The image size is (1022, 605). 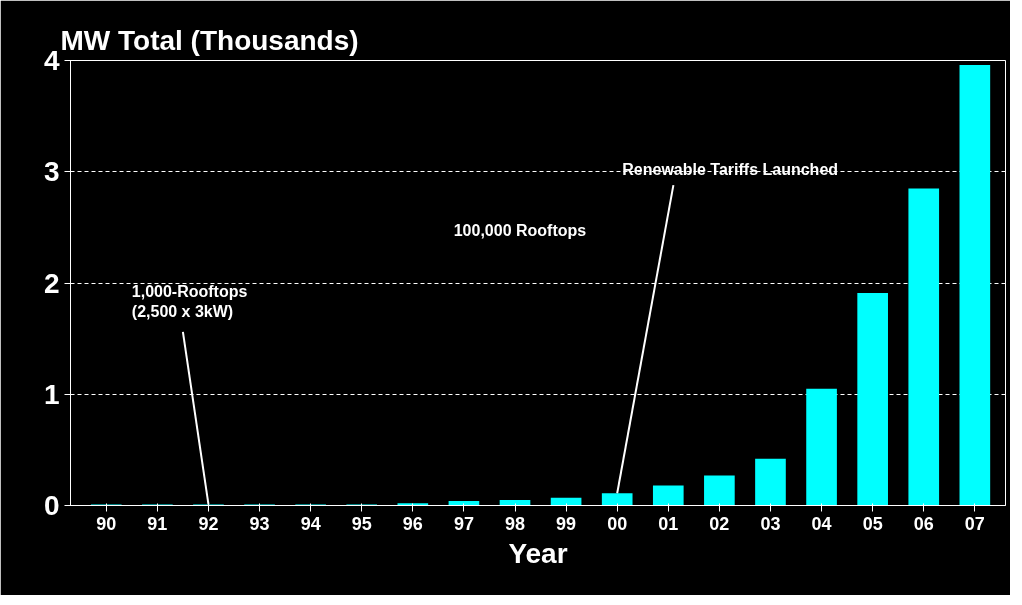 I want to click on x-tick-label: 94, so click(x=310, y=523).